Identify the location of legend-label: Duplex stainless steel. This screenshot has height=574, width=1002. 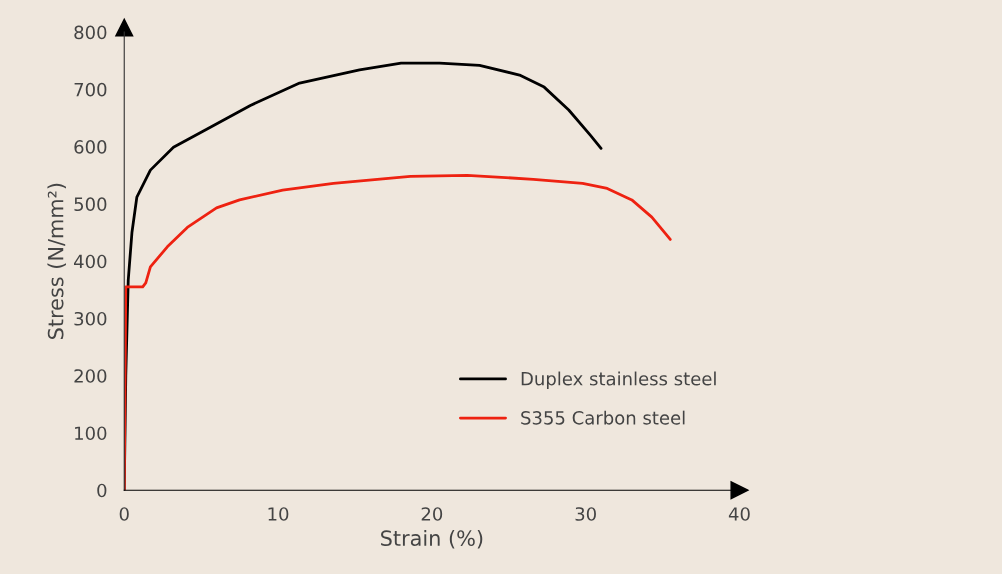
(618, 380).